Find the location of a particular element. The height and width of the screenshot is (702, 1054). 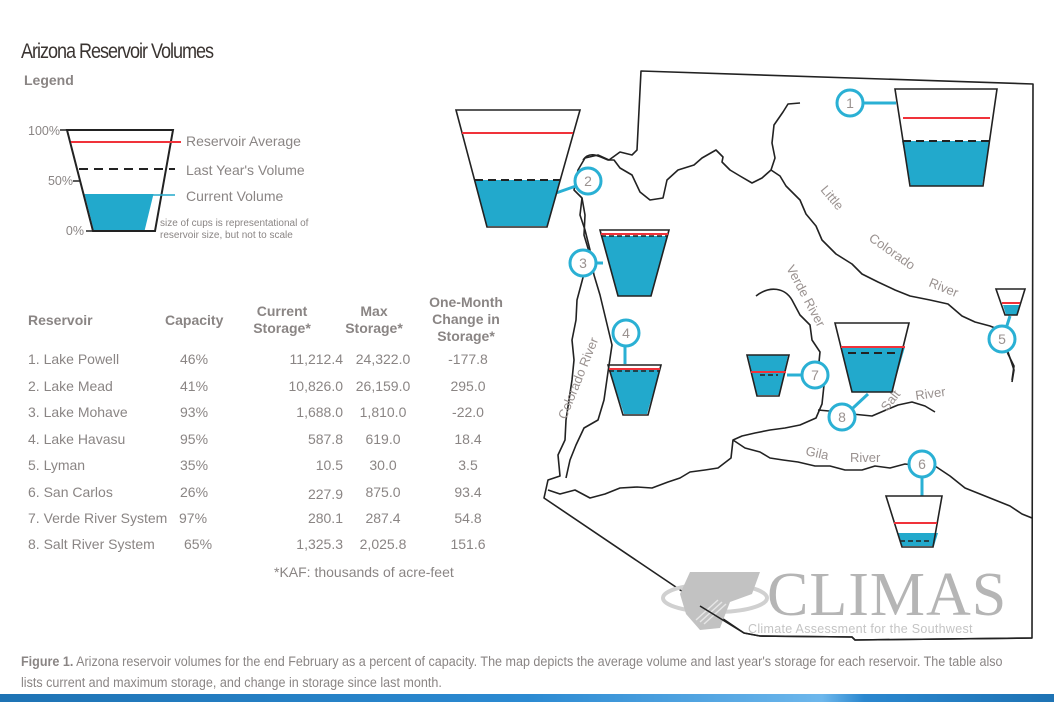

header-reservoir: Reservoir is located at coordinates (60, 320).